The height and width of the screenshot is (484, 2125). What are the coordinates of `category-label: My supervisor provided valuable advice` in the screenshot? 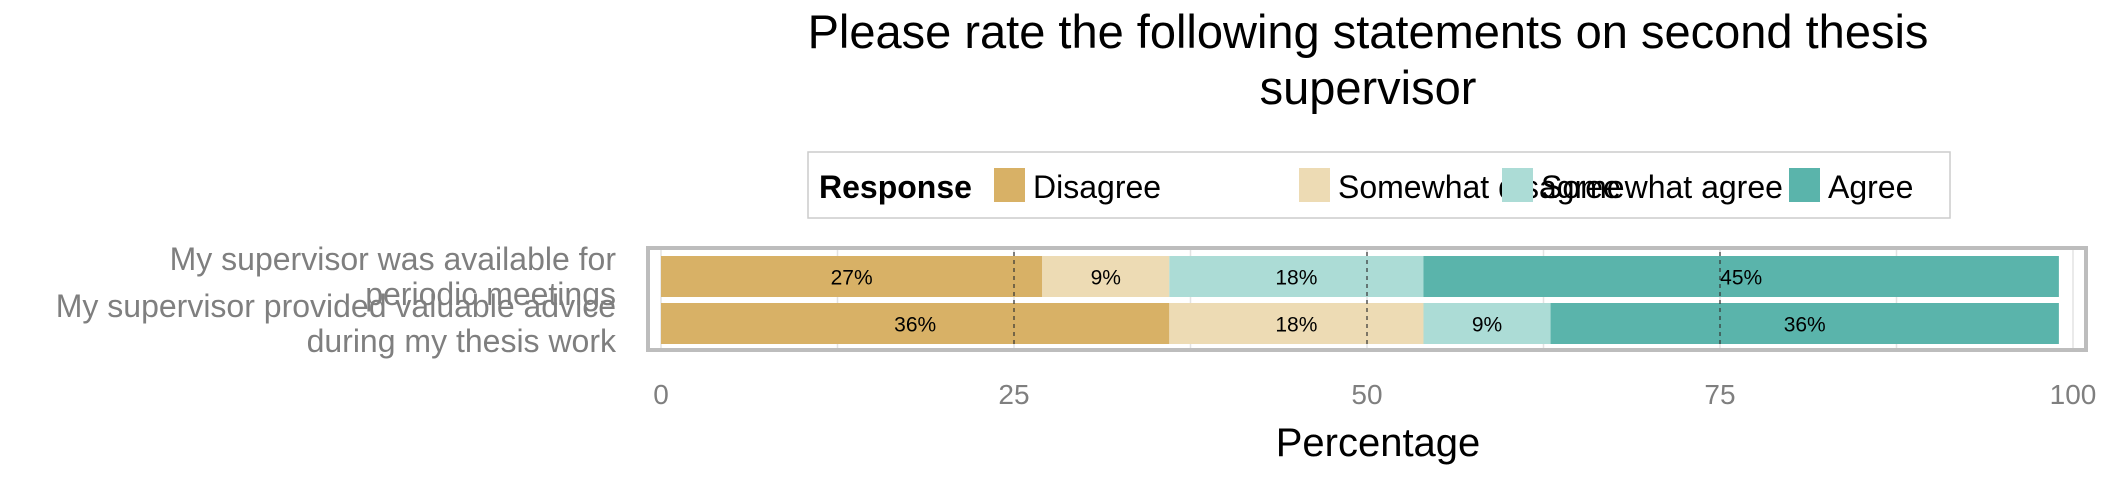 It's located at (336, 306).